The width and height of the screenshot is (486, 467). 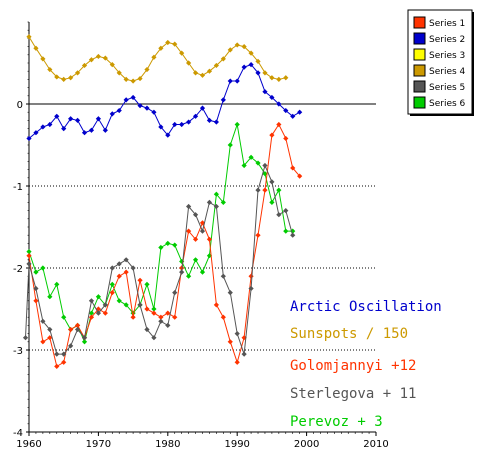 I want to click on x-tick-label: 1960, so click(x=28, y=444).